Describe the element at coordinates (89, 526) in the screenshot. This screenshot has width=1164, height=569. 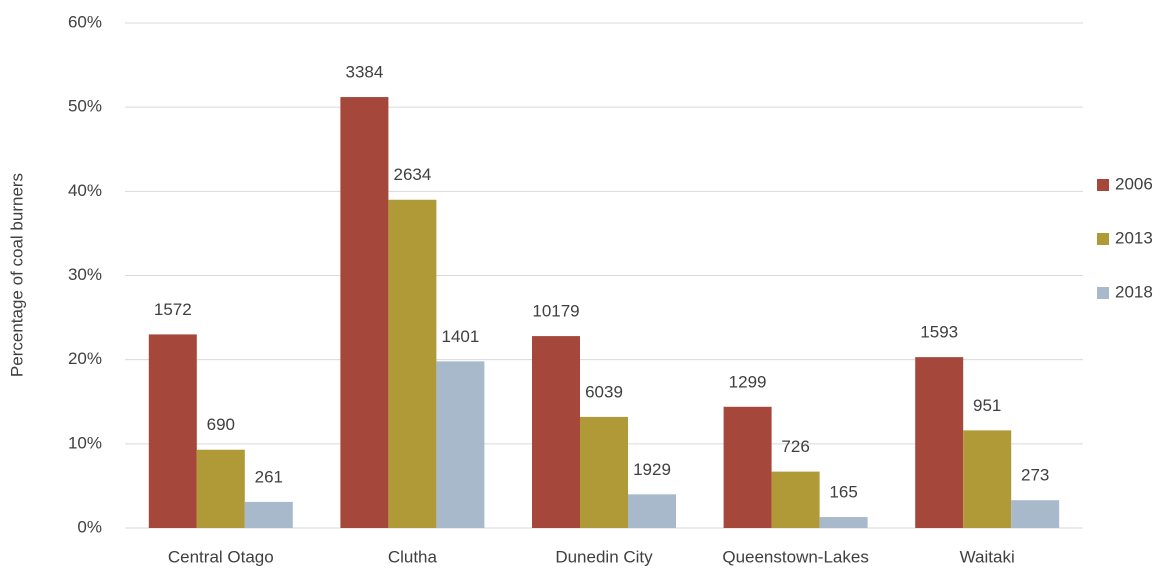
I see `y-tick-label: 0%` at that location.